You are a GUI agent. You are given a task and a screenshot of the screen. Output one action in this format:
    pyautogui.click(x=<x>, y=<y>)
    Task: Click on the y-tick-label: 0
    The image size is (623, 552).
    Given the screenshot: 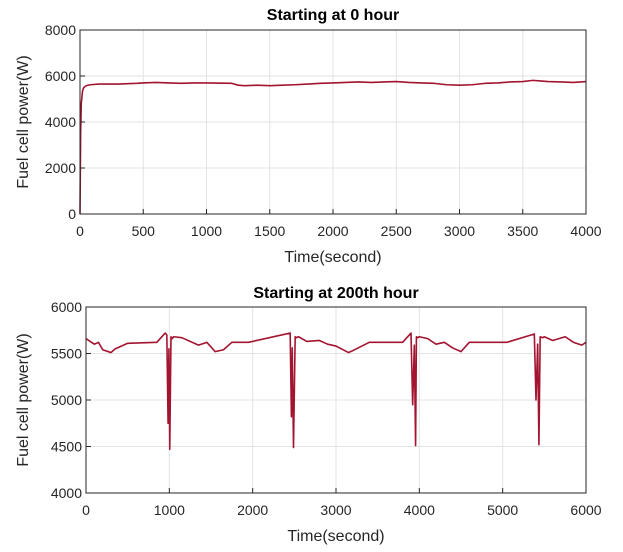 What is the action you would take?
    pyautogui.click(x=72, y=214)
    